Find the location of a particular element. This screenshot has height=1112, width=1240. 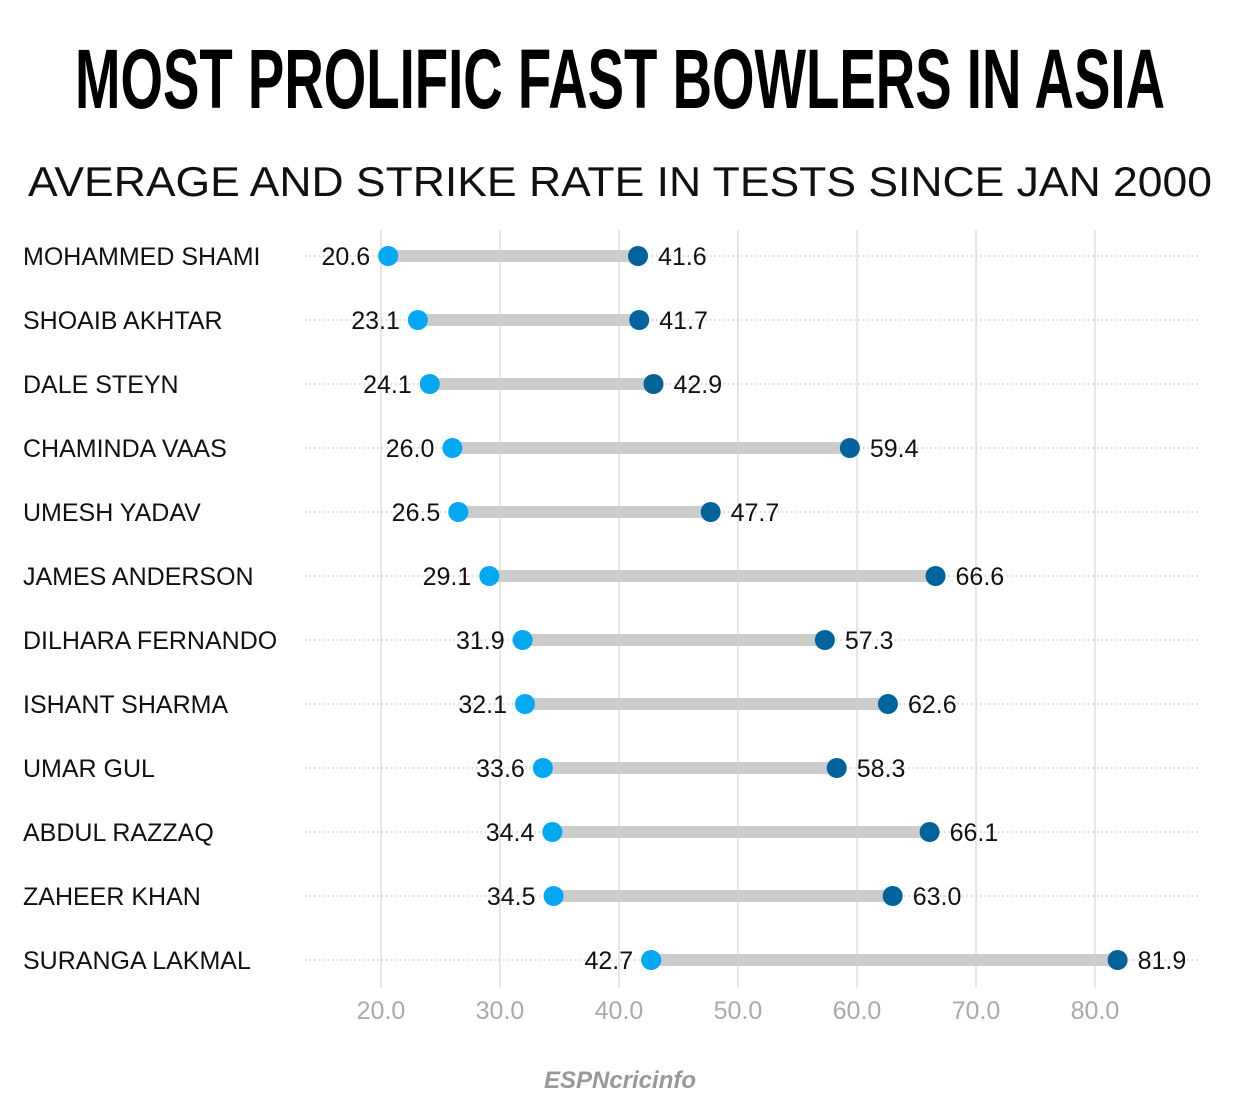

category-label: ABDUL RAZZAQ is located at coordinates (118, 833).